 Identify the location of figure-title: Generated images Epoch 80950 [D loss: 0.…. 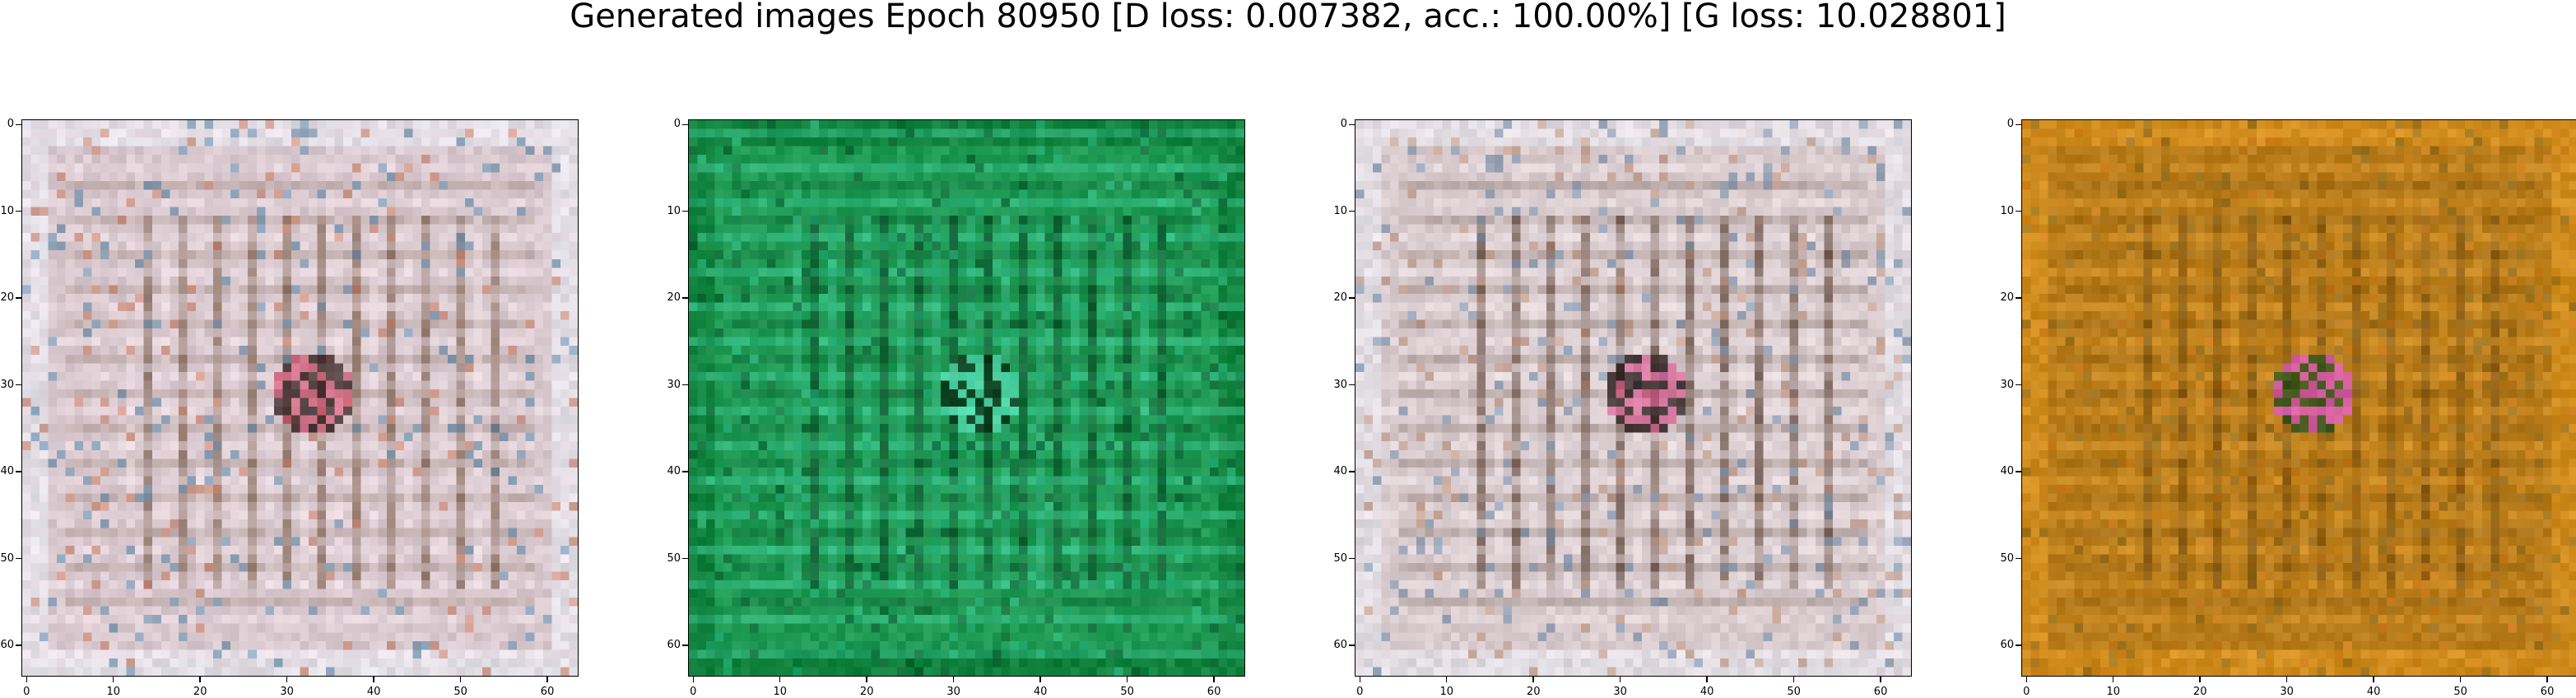
(1288, 17).